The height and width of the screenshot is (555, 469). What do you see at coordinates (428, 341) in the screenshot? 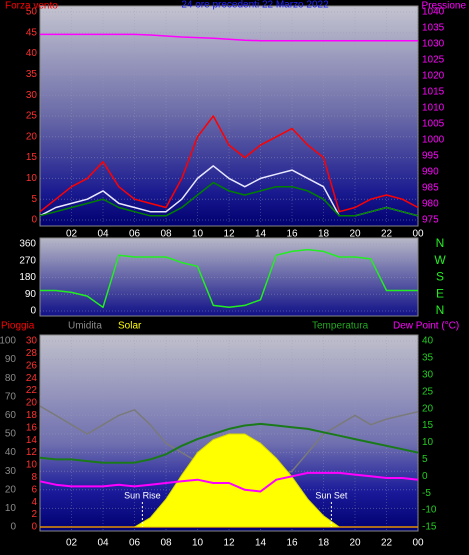
I see `y2-tick-label: 40` at bounding box center [428, 341].